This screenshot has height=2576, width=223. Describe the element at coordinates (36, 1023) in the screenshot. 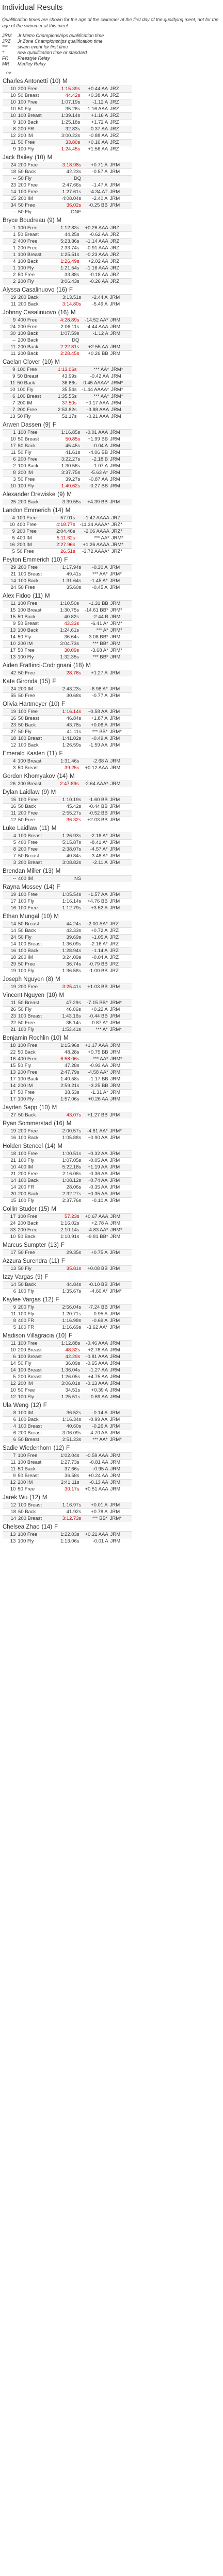

I see `event-cell: 50 Free` at that location.